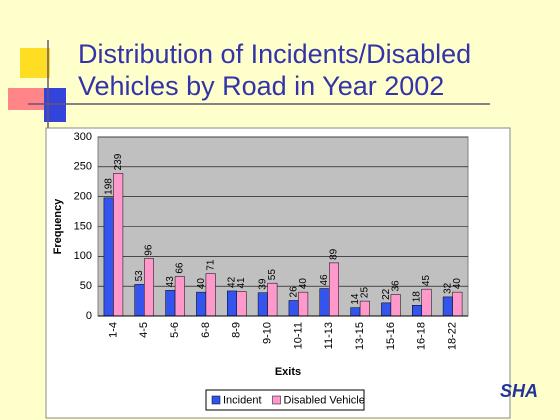 The width and height of the screenshot is (560, 420). Describe the element at coordinates (267, 333) in the screenshot. I see `x-tick-label: 9-10` at that location.